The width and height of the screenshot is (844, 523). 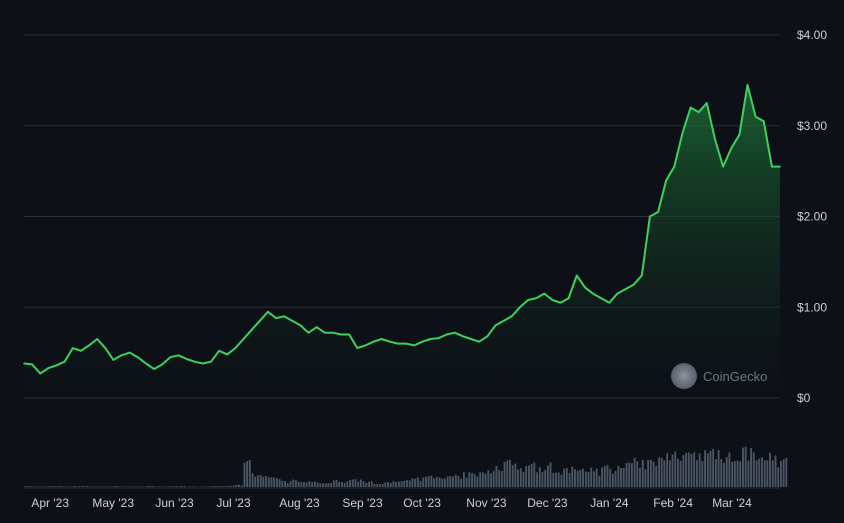 I want to click on y-axis: $0 $1.00 $2.00 $3.00 $4.00, so click(x=812, y=216).